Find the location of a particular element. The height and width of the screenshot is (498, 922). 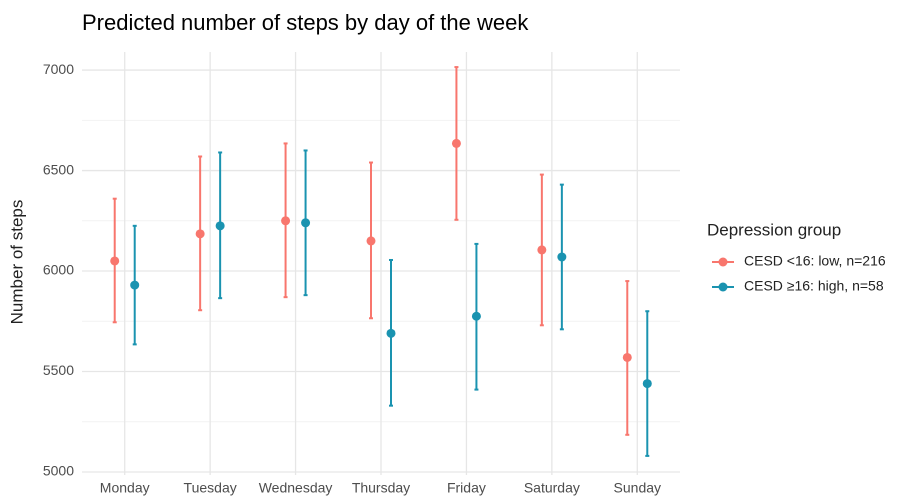

x-tick-label: Saturday is located at coordinates (552, 488).